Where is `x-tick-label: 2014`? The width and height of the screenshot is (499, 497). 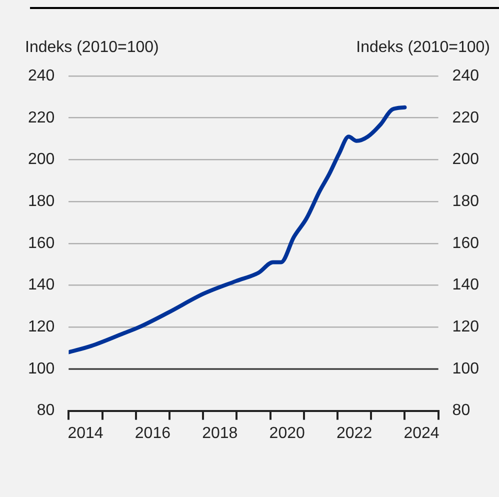 x-tick-label: 2014 is located at coordinates (86, 433).